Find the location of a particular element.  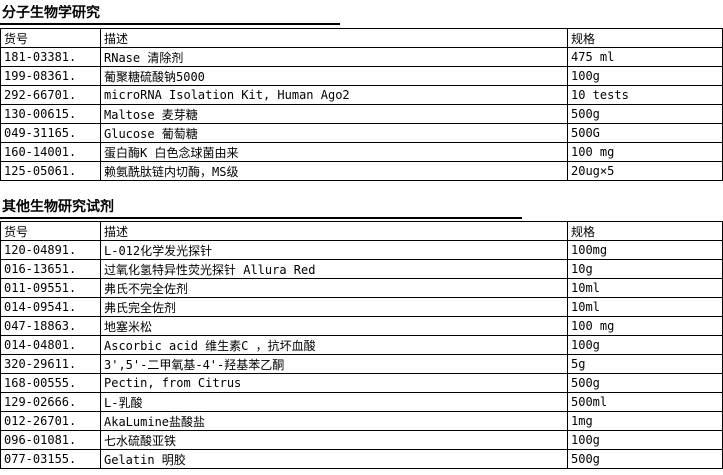

cell-description: 葡聚糖硫酸钠5000 is located at coordinates (334, 76).